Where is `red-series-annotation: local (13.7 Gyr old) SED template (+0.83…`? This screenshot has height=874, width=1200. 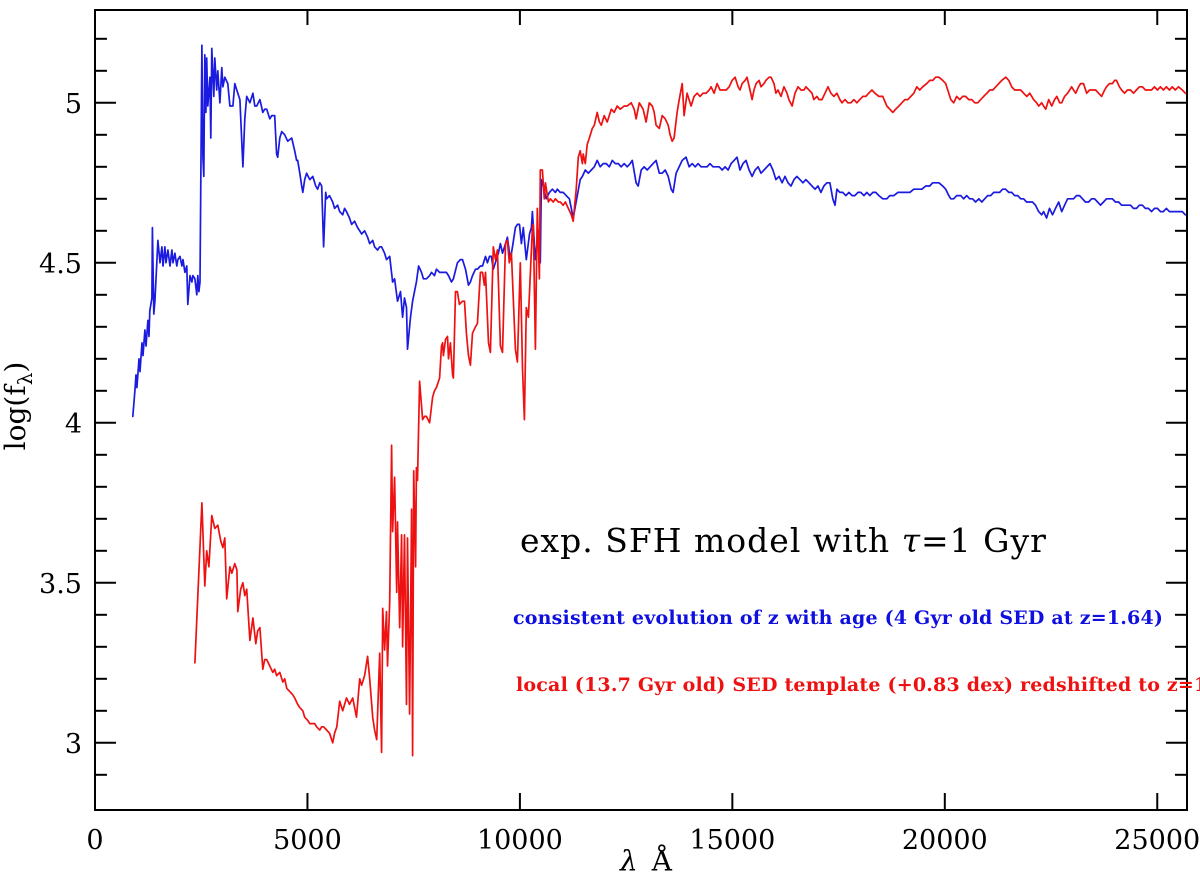
red-series-annotation: local (13.7 Gyr old) SED template (+0.83… is located at coordinates (858, 685).